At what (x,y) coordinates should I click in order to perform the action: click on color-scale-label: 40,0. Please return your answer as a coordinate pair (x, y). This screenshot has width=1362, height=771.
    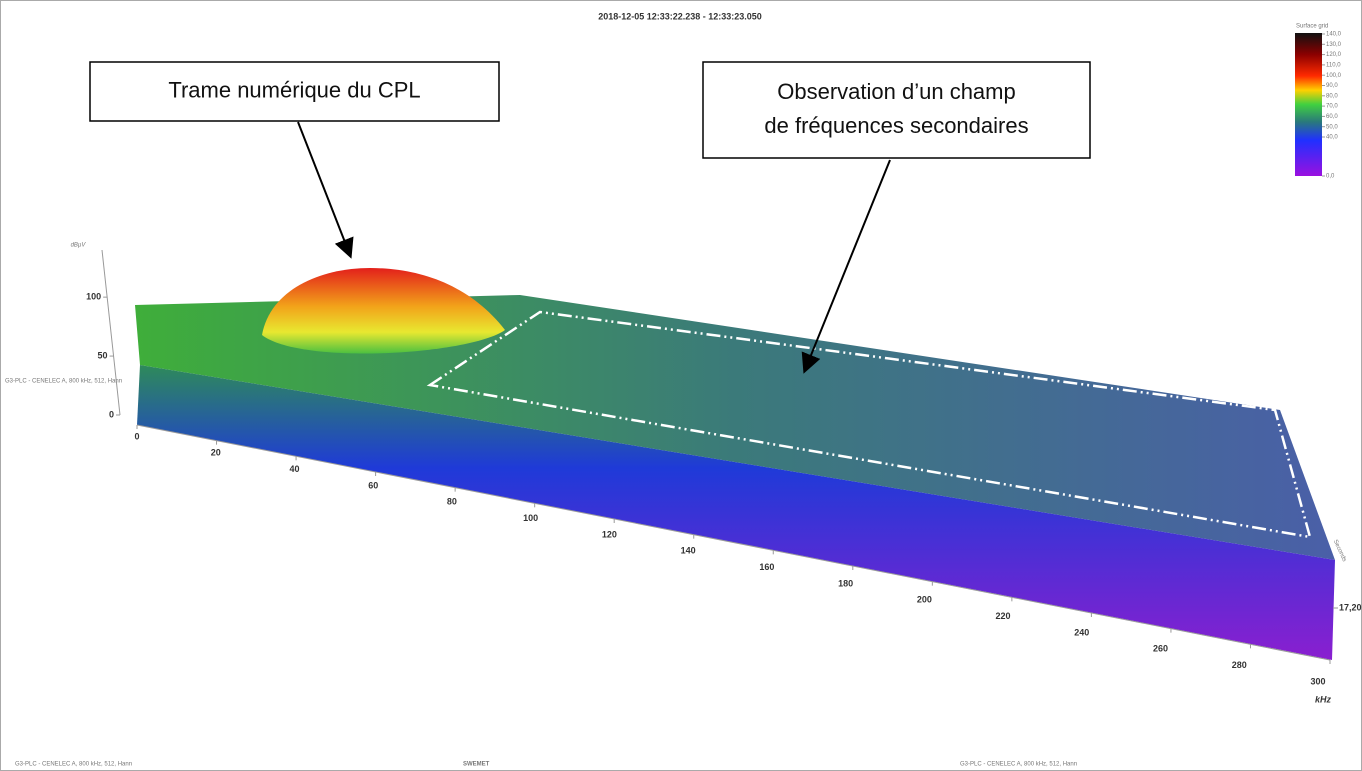
    Looking at the image, I should click on (1332, 138).